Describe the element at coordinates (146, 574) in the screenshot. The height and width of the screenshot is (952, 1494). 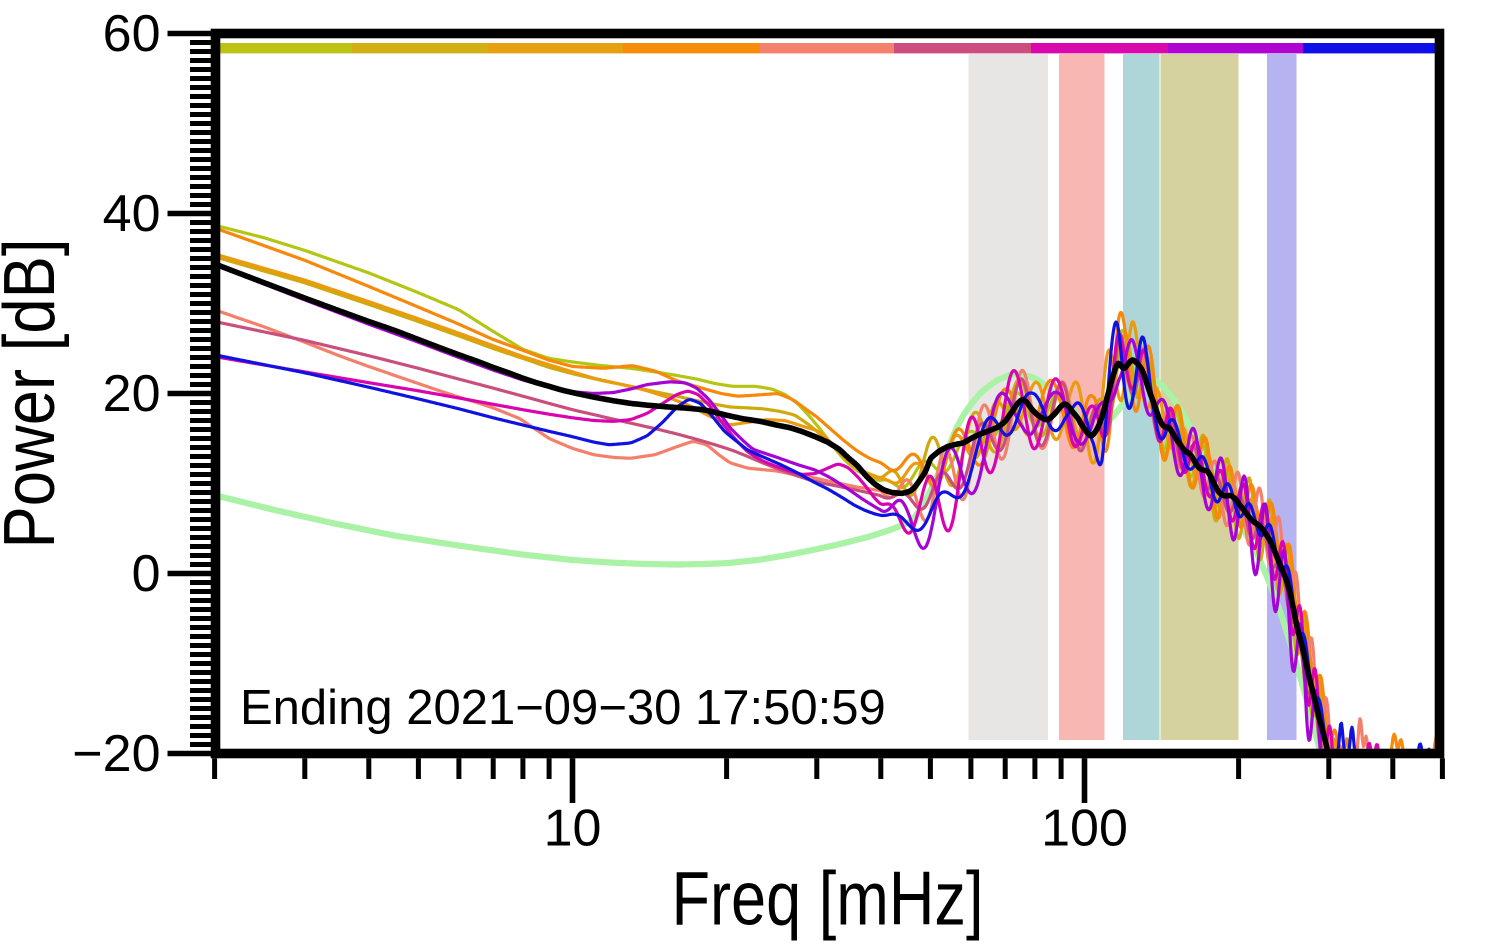
I see `svg-text: 0` at that location.